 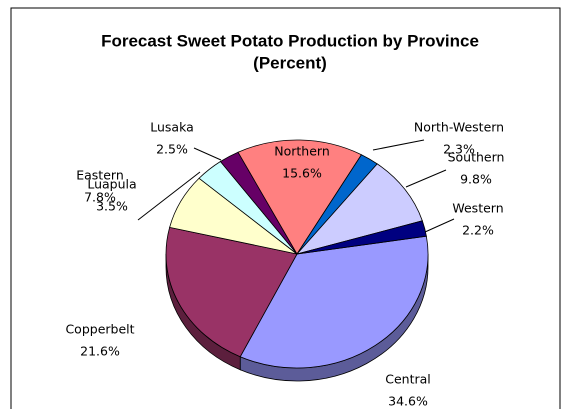 What do you see at coordinates (99, 329) in the screenshot?
I see `slice-label: Copperbelt` at bounding box center [99, 329].